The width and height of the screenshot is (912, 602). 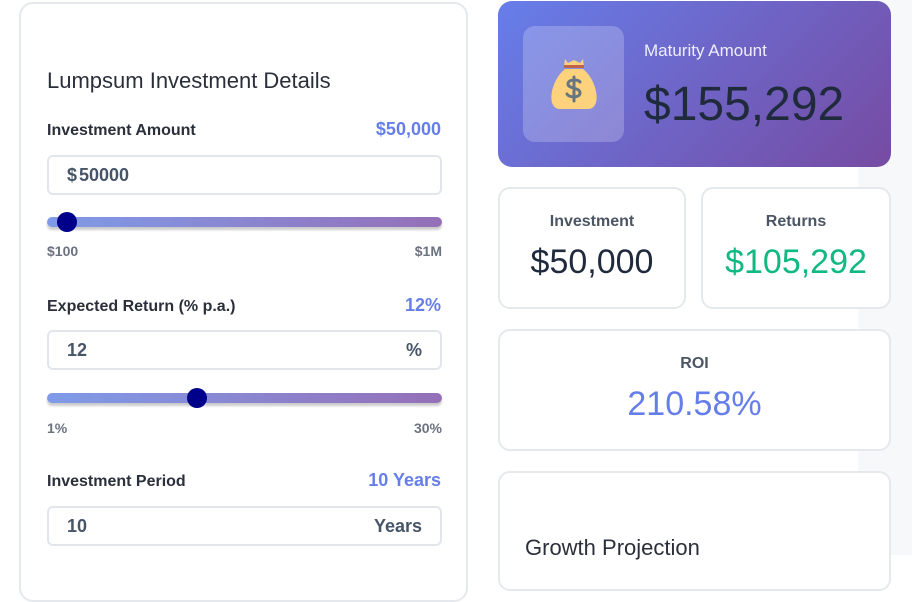 What do you see at coordinates (77, 525) in the screenshot?
I see `period-value: 10` at bounding box center [77, 525].